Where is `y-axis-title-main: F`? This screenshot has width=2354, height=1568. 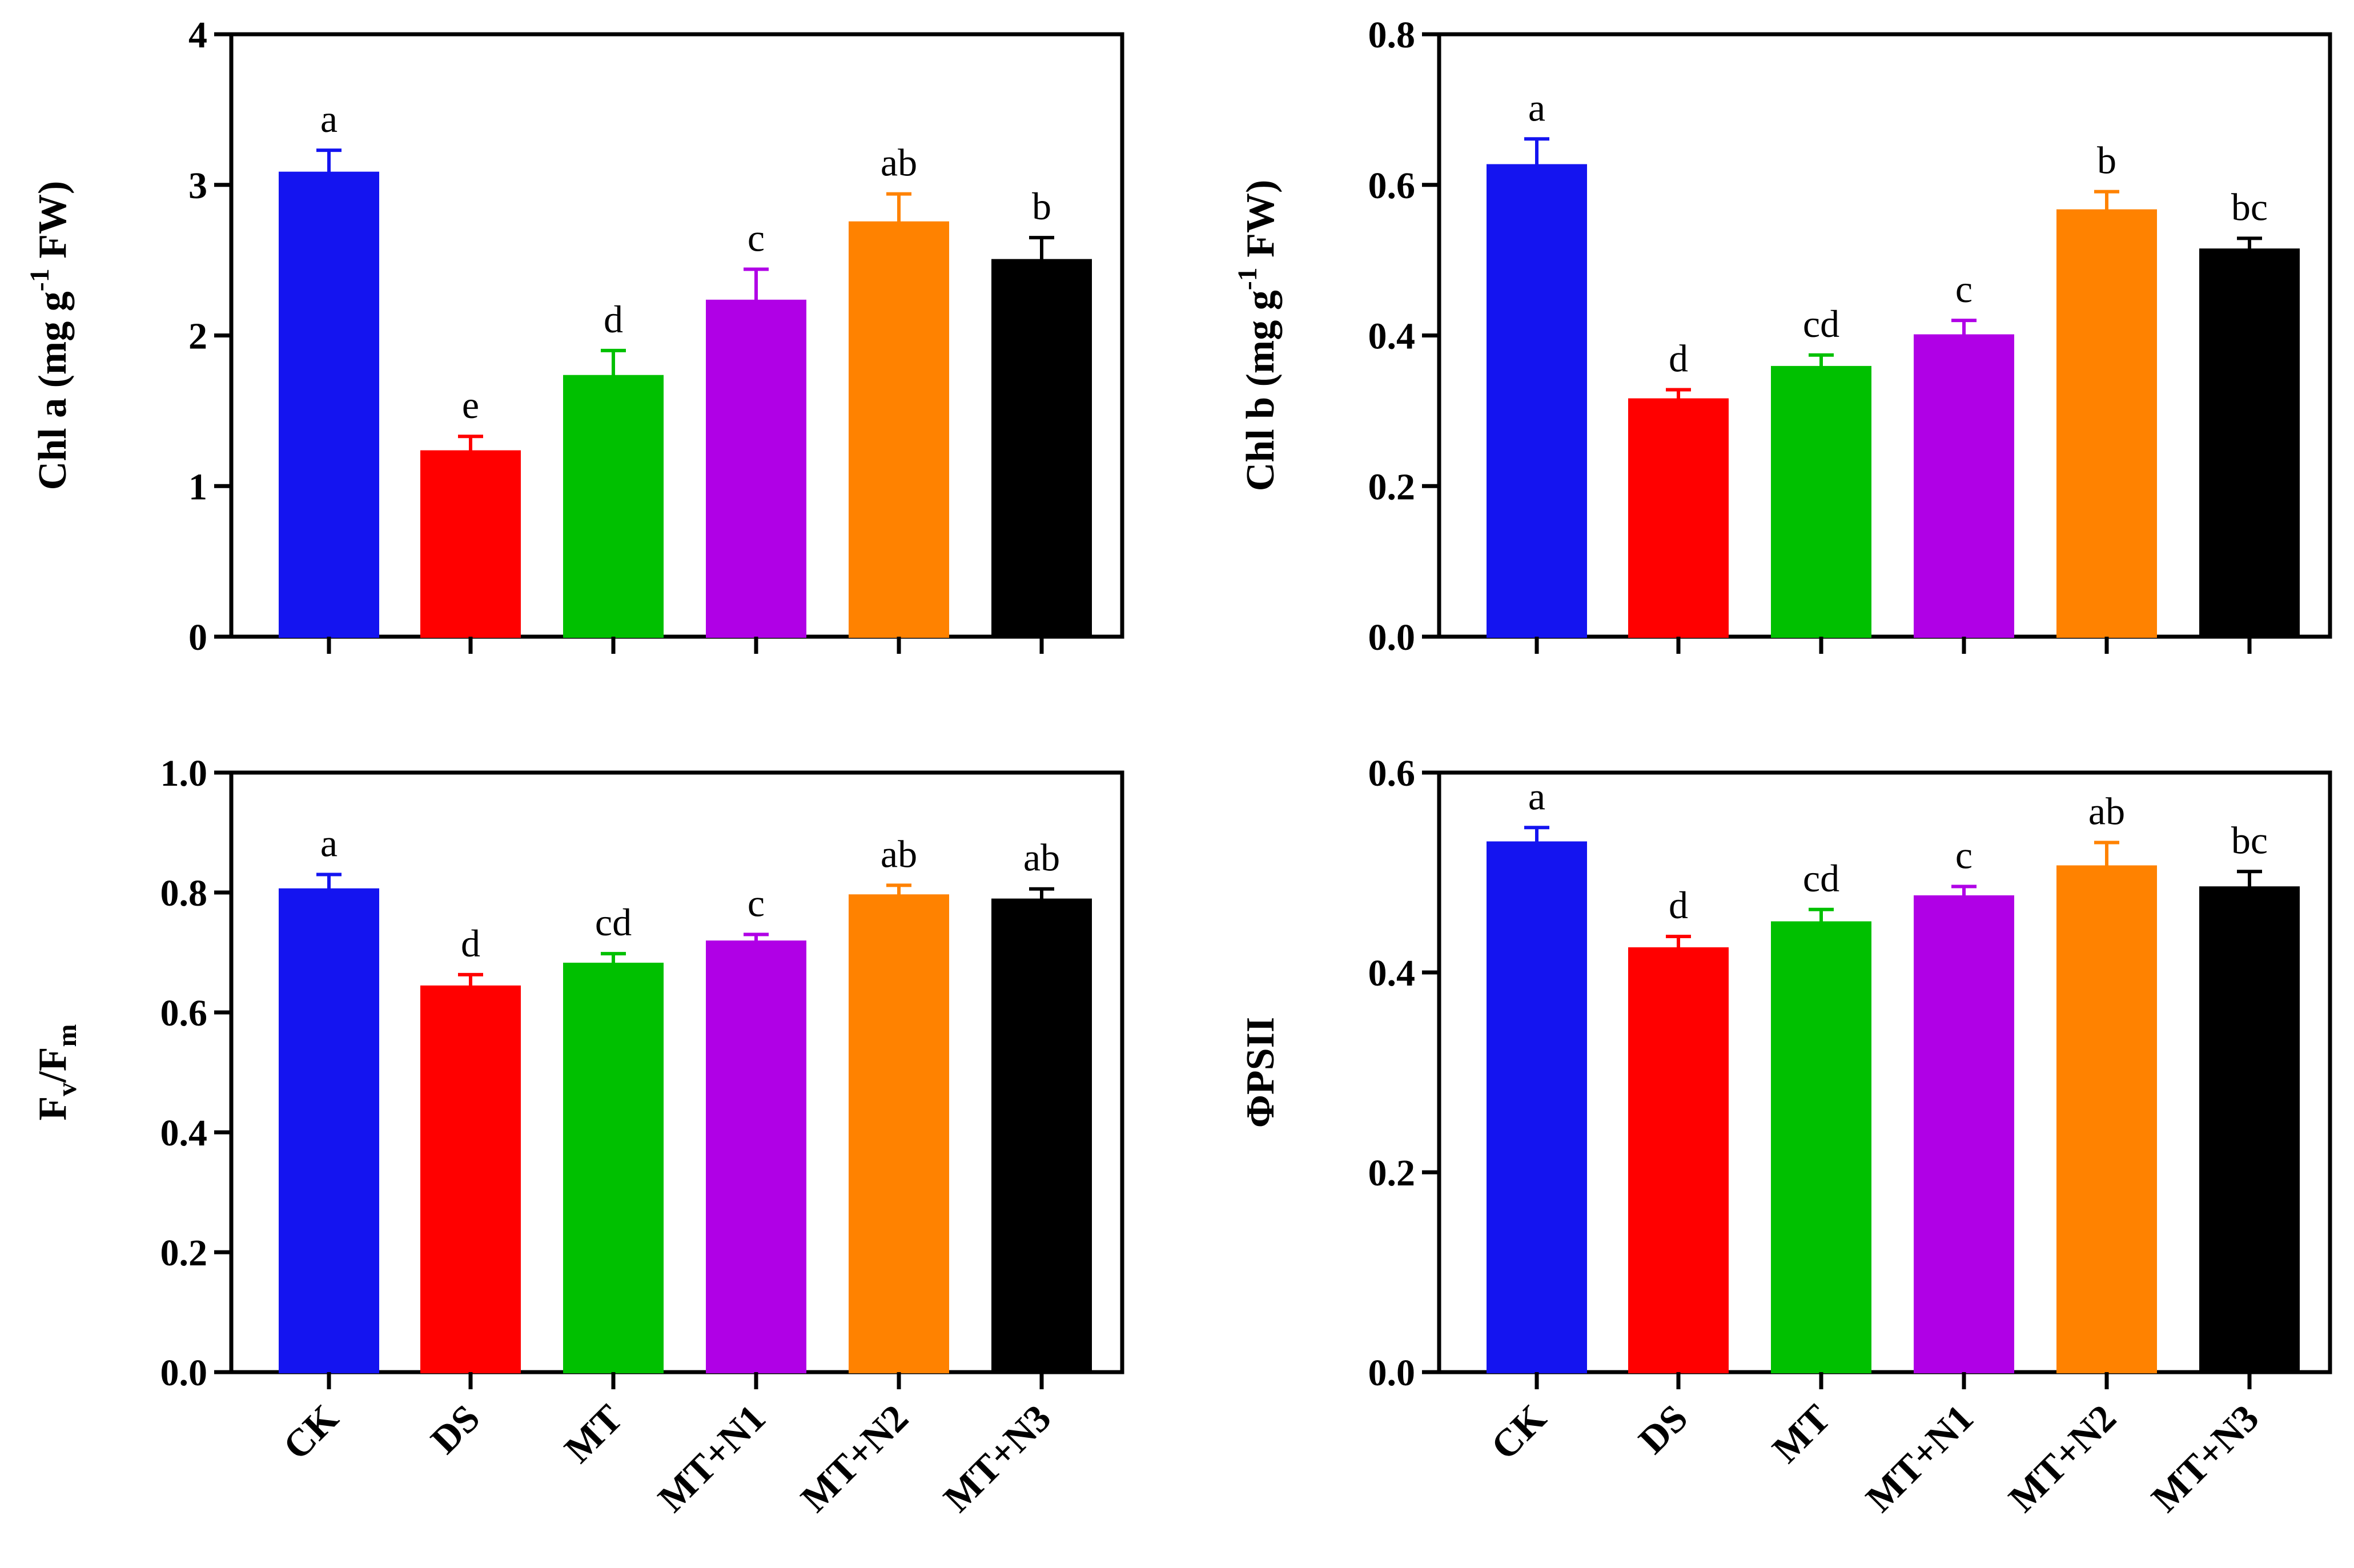
y-axis-title-main: F is located at coordinates (53, 1108).